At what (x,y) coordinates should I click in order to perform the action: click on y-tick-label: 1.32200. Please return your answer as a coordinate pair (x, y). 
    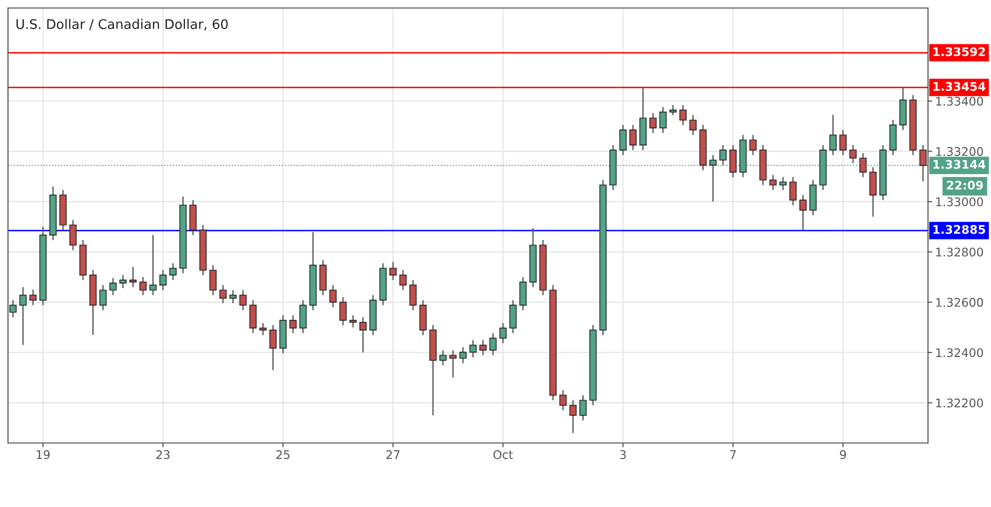
    Looking at the image, I should click on (959, 403).